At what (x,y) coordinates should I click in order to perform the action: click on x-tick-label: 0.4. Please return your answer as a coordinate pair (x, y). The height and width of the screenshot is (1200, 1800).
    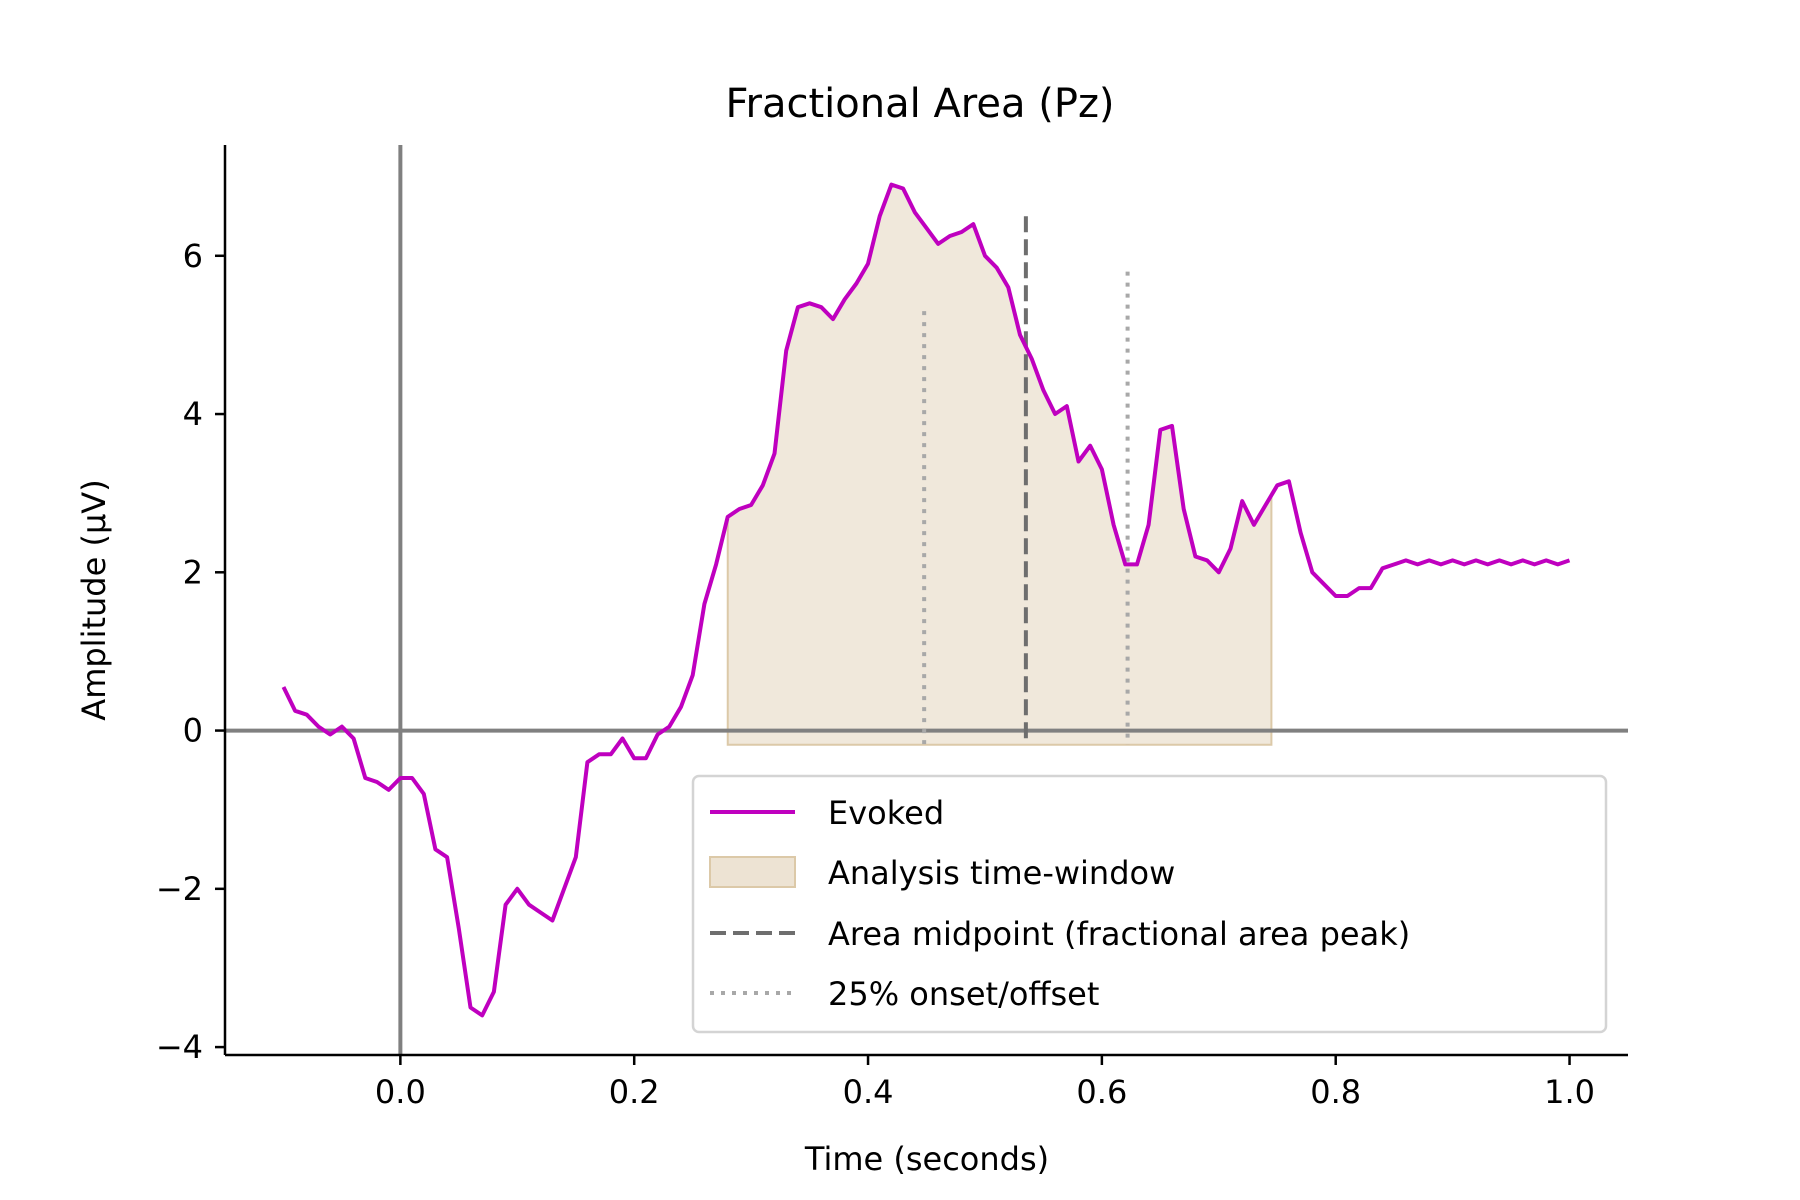
    Looking at the image, I should click on (868, 1092).